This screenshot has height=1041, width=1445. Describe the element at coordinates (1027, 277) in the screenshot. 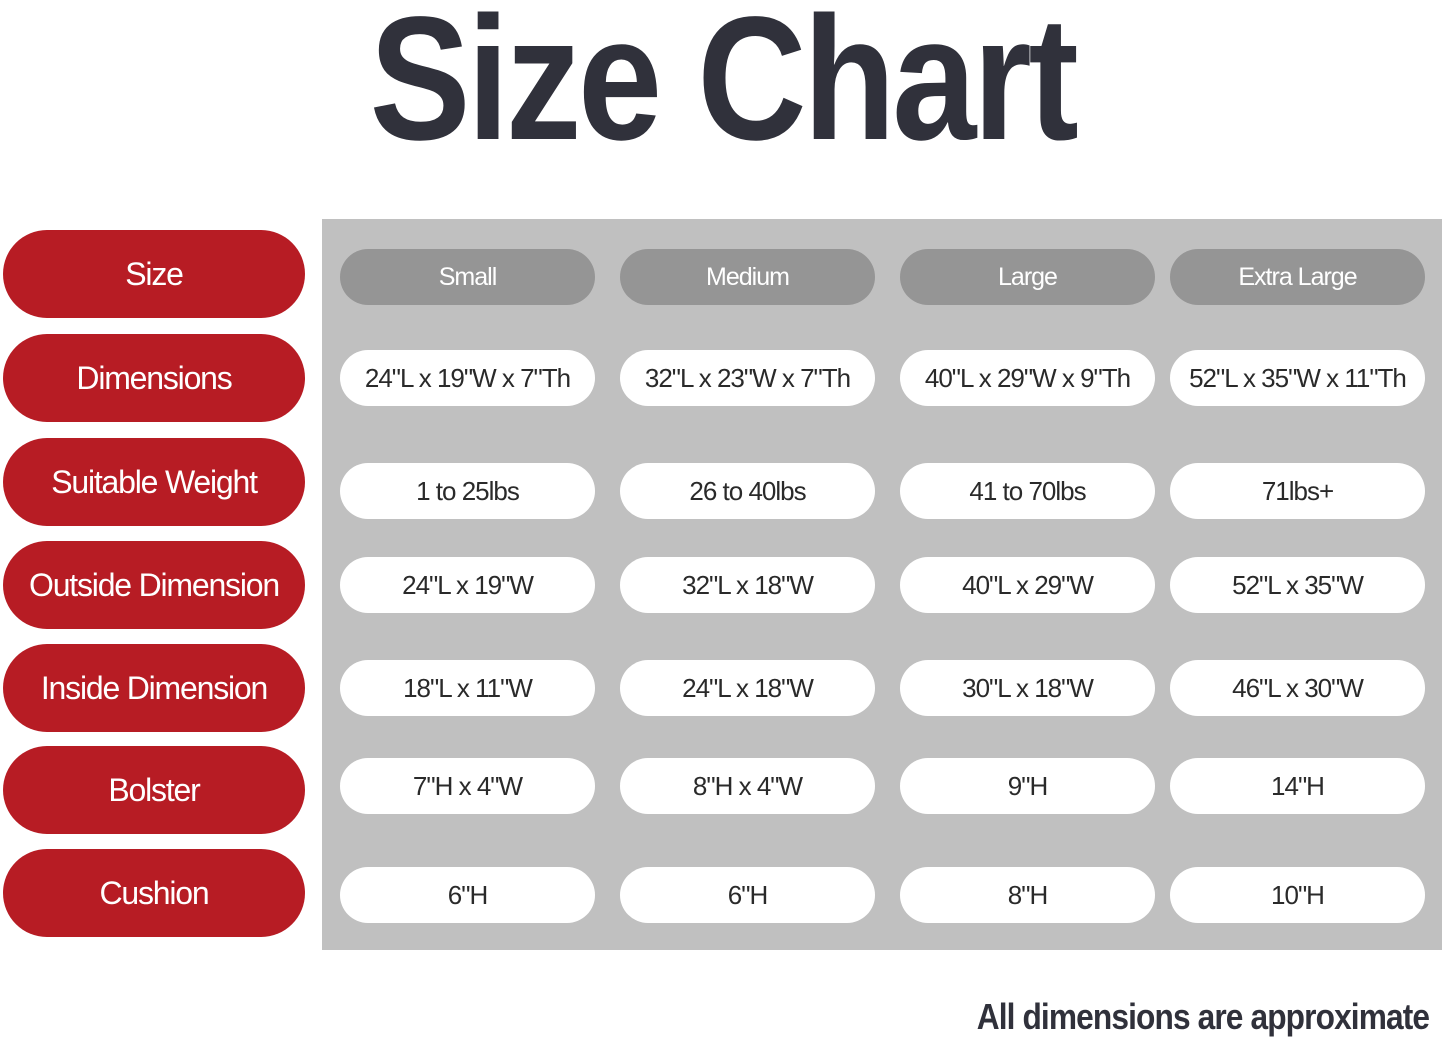

I see `size-header: Large` at that location.